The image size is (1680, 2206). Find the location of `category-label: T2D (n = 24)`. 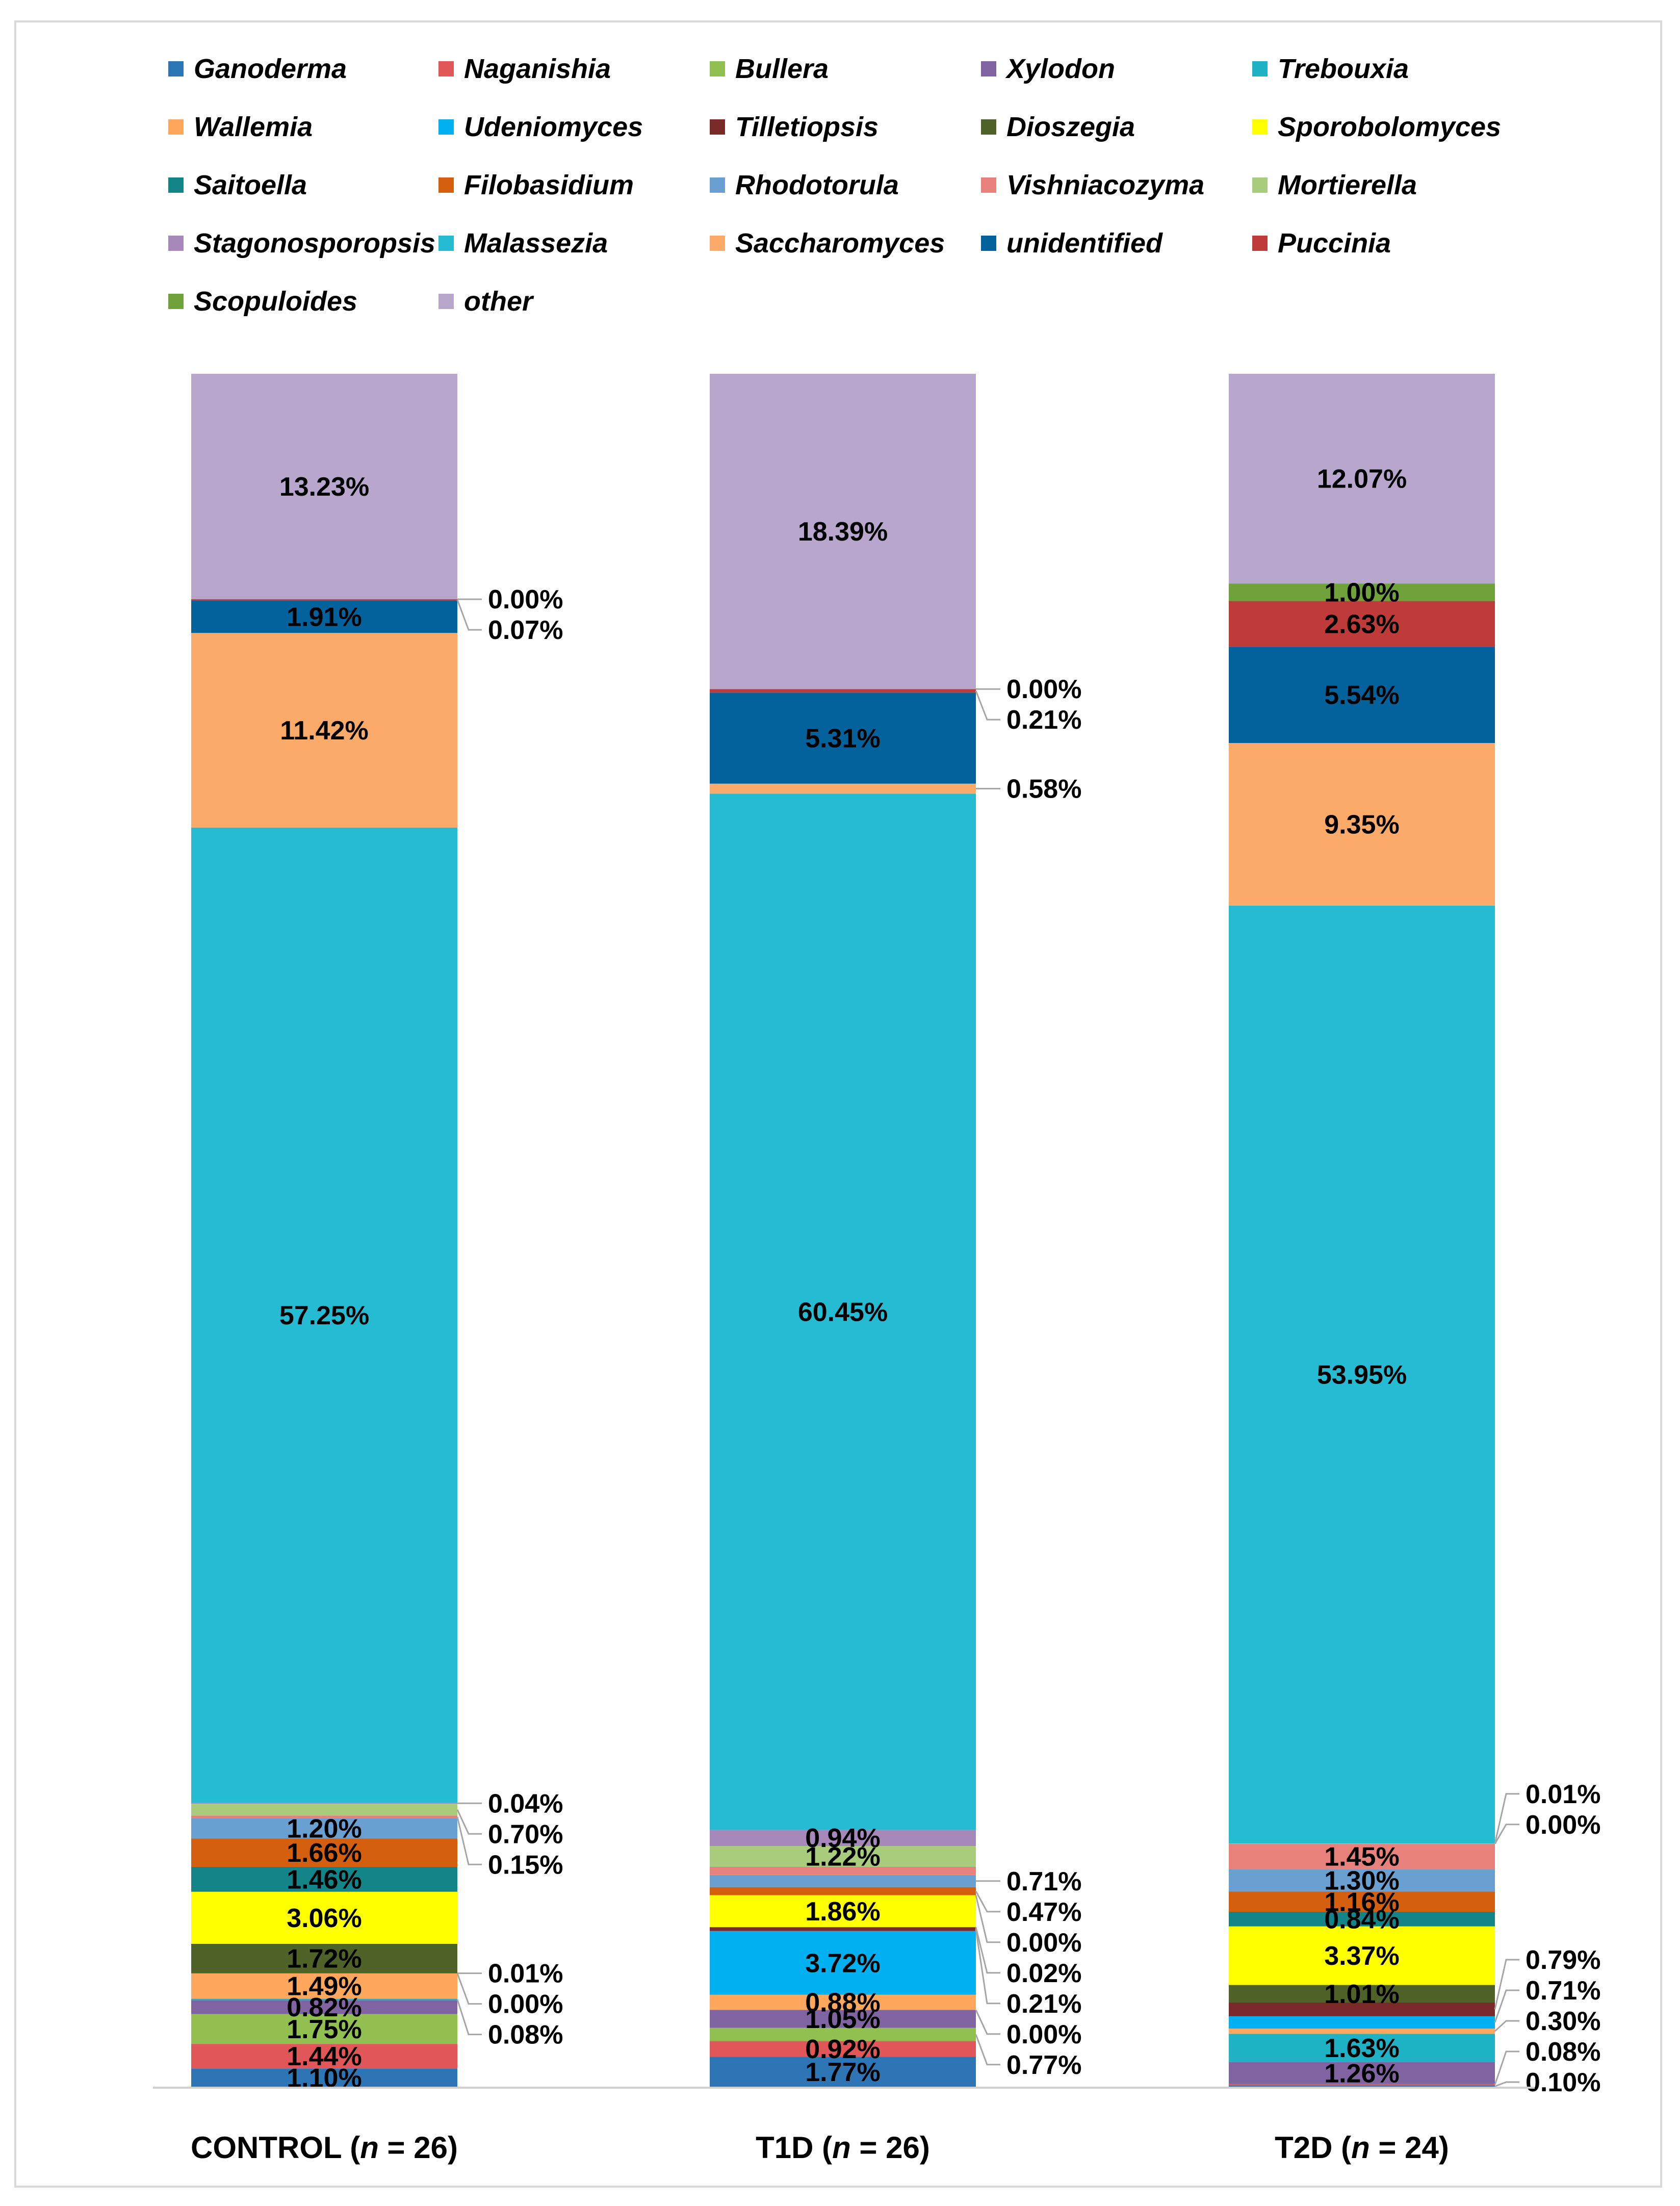

category-label: T2D (n = 24) is located at coordinates (1362, 2148).